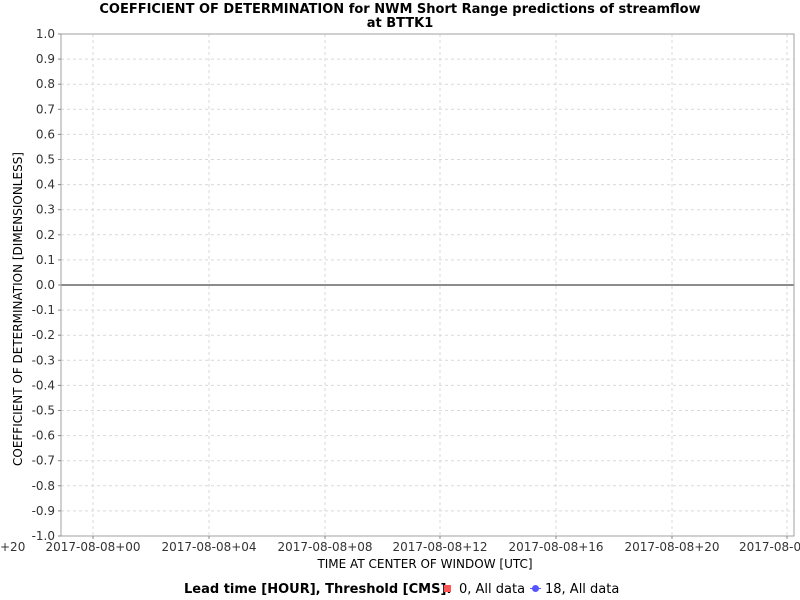  I want to click on x-tick-label: 2017-08-08+00, so click(92, 547).